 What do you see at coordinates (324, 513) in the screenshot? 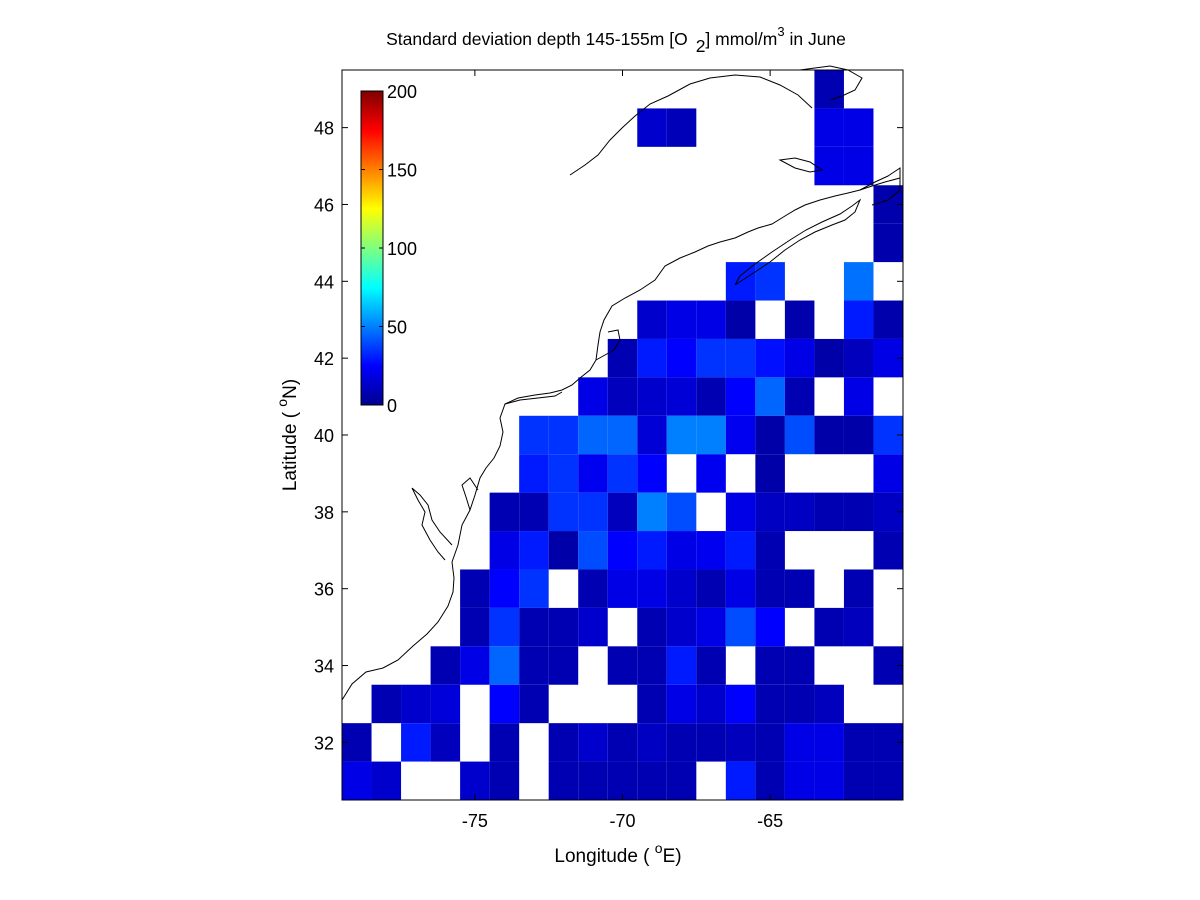
I see `y-tick-label: 38` at bounding box center [324, 513].